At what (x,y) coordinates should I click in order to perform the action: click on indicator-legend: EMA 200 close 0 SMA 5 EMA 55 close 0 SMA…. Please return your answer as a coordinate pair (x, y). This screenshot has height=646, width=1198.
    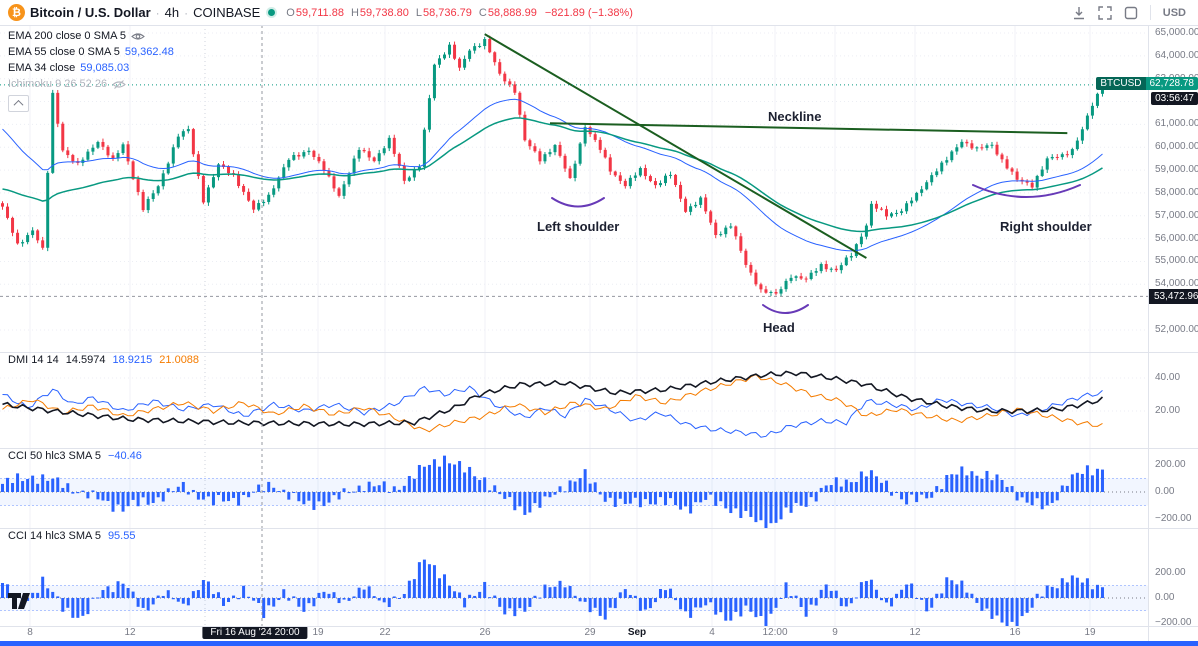
    Looking at the image, I should click on (91, 60).